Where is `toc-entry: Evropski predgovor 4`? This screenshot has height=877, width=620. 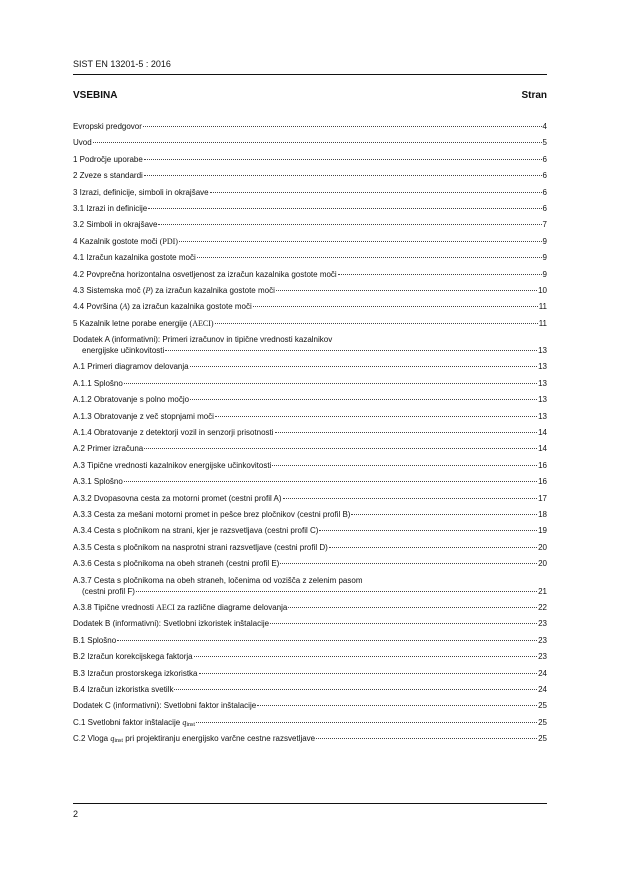
toc-entry: Evropski predgovor 4 is located at coordinates (310, 126).